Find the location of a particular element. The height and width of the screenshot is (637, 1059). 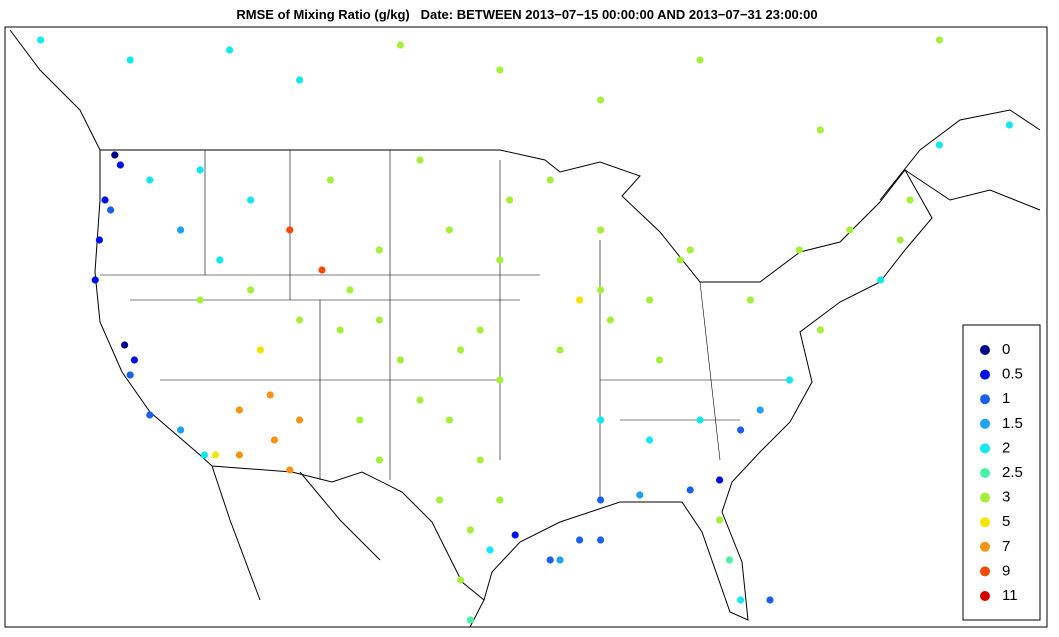

legend-box is located at coordinates (1001, 472).